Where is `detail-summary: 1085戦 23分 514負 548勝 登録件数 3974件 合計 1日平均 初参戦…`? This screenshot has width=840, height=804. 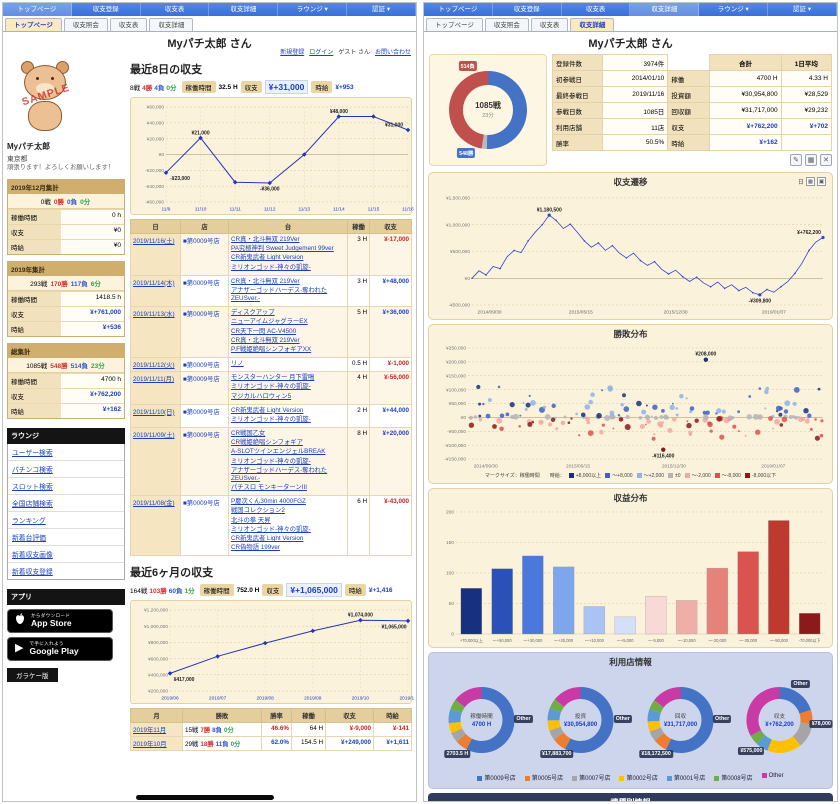 detail-summary: 1085戦 23分 514負 548勝 登録件数 3974件 合計 1日平均 初参戦… is located at coordinates (630, 109).